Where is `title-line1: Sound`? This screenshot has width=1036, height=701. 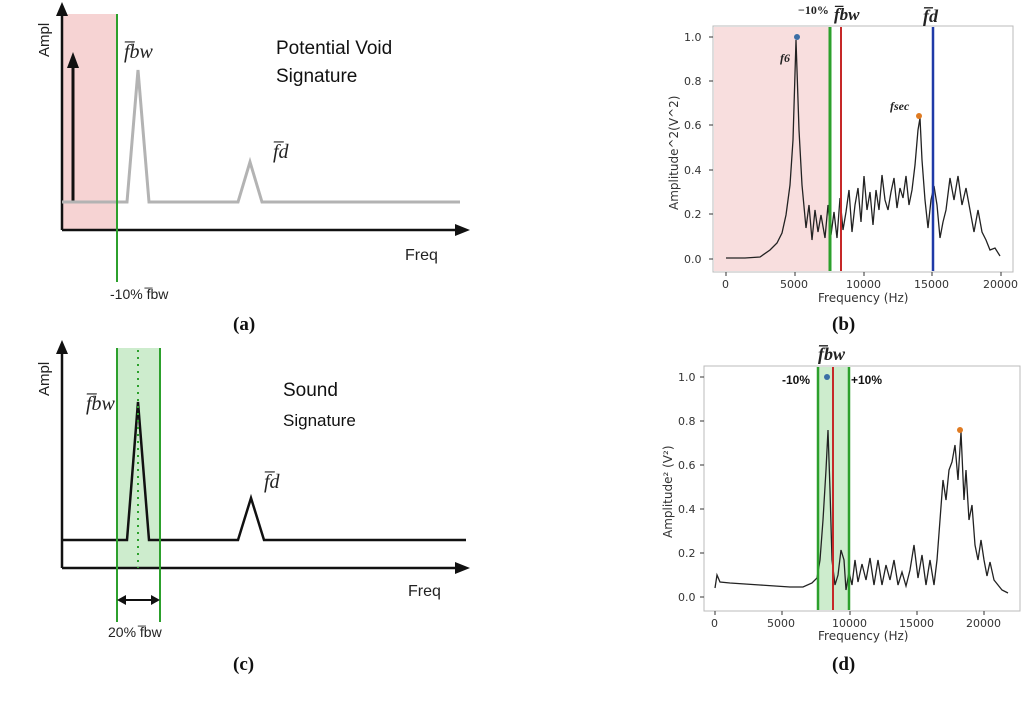 title-line1: Sound is located at coordinates (310, 390).